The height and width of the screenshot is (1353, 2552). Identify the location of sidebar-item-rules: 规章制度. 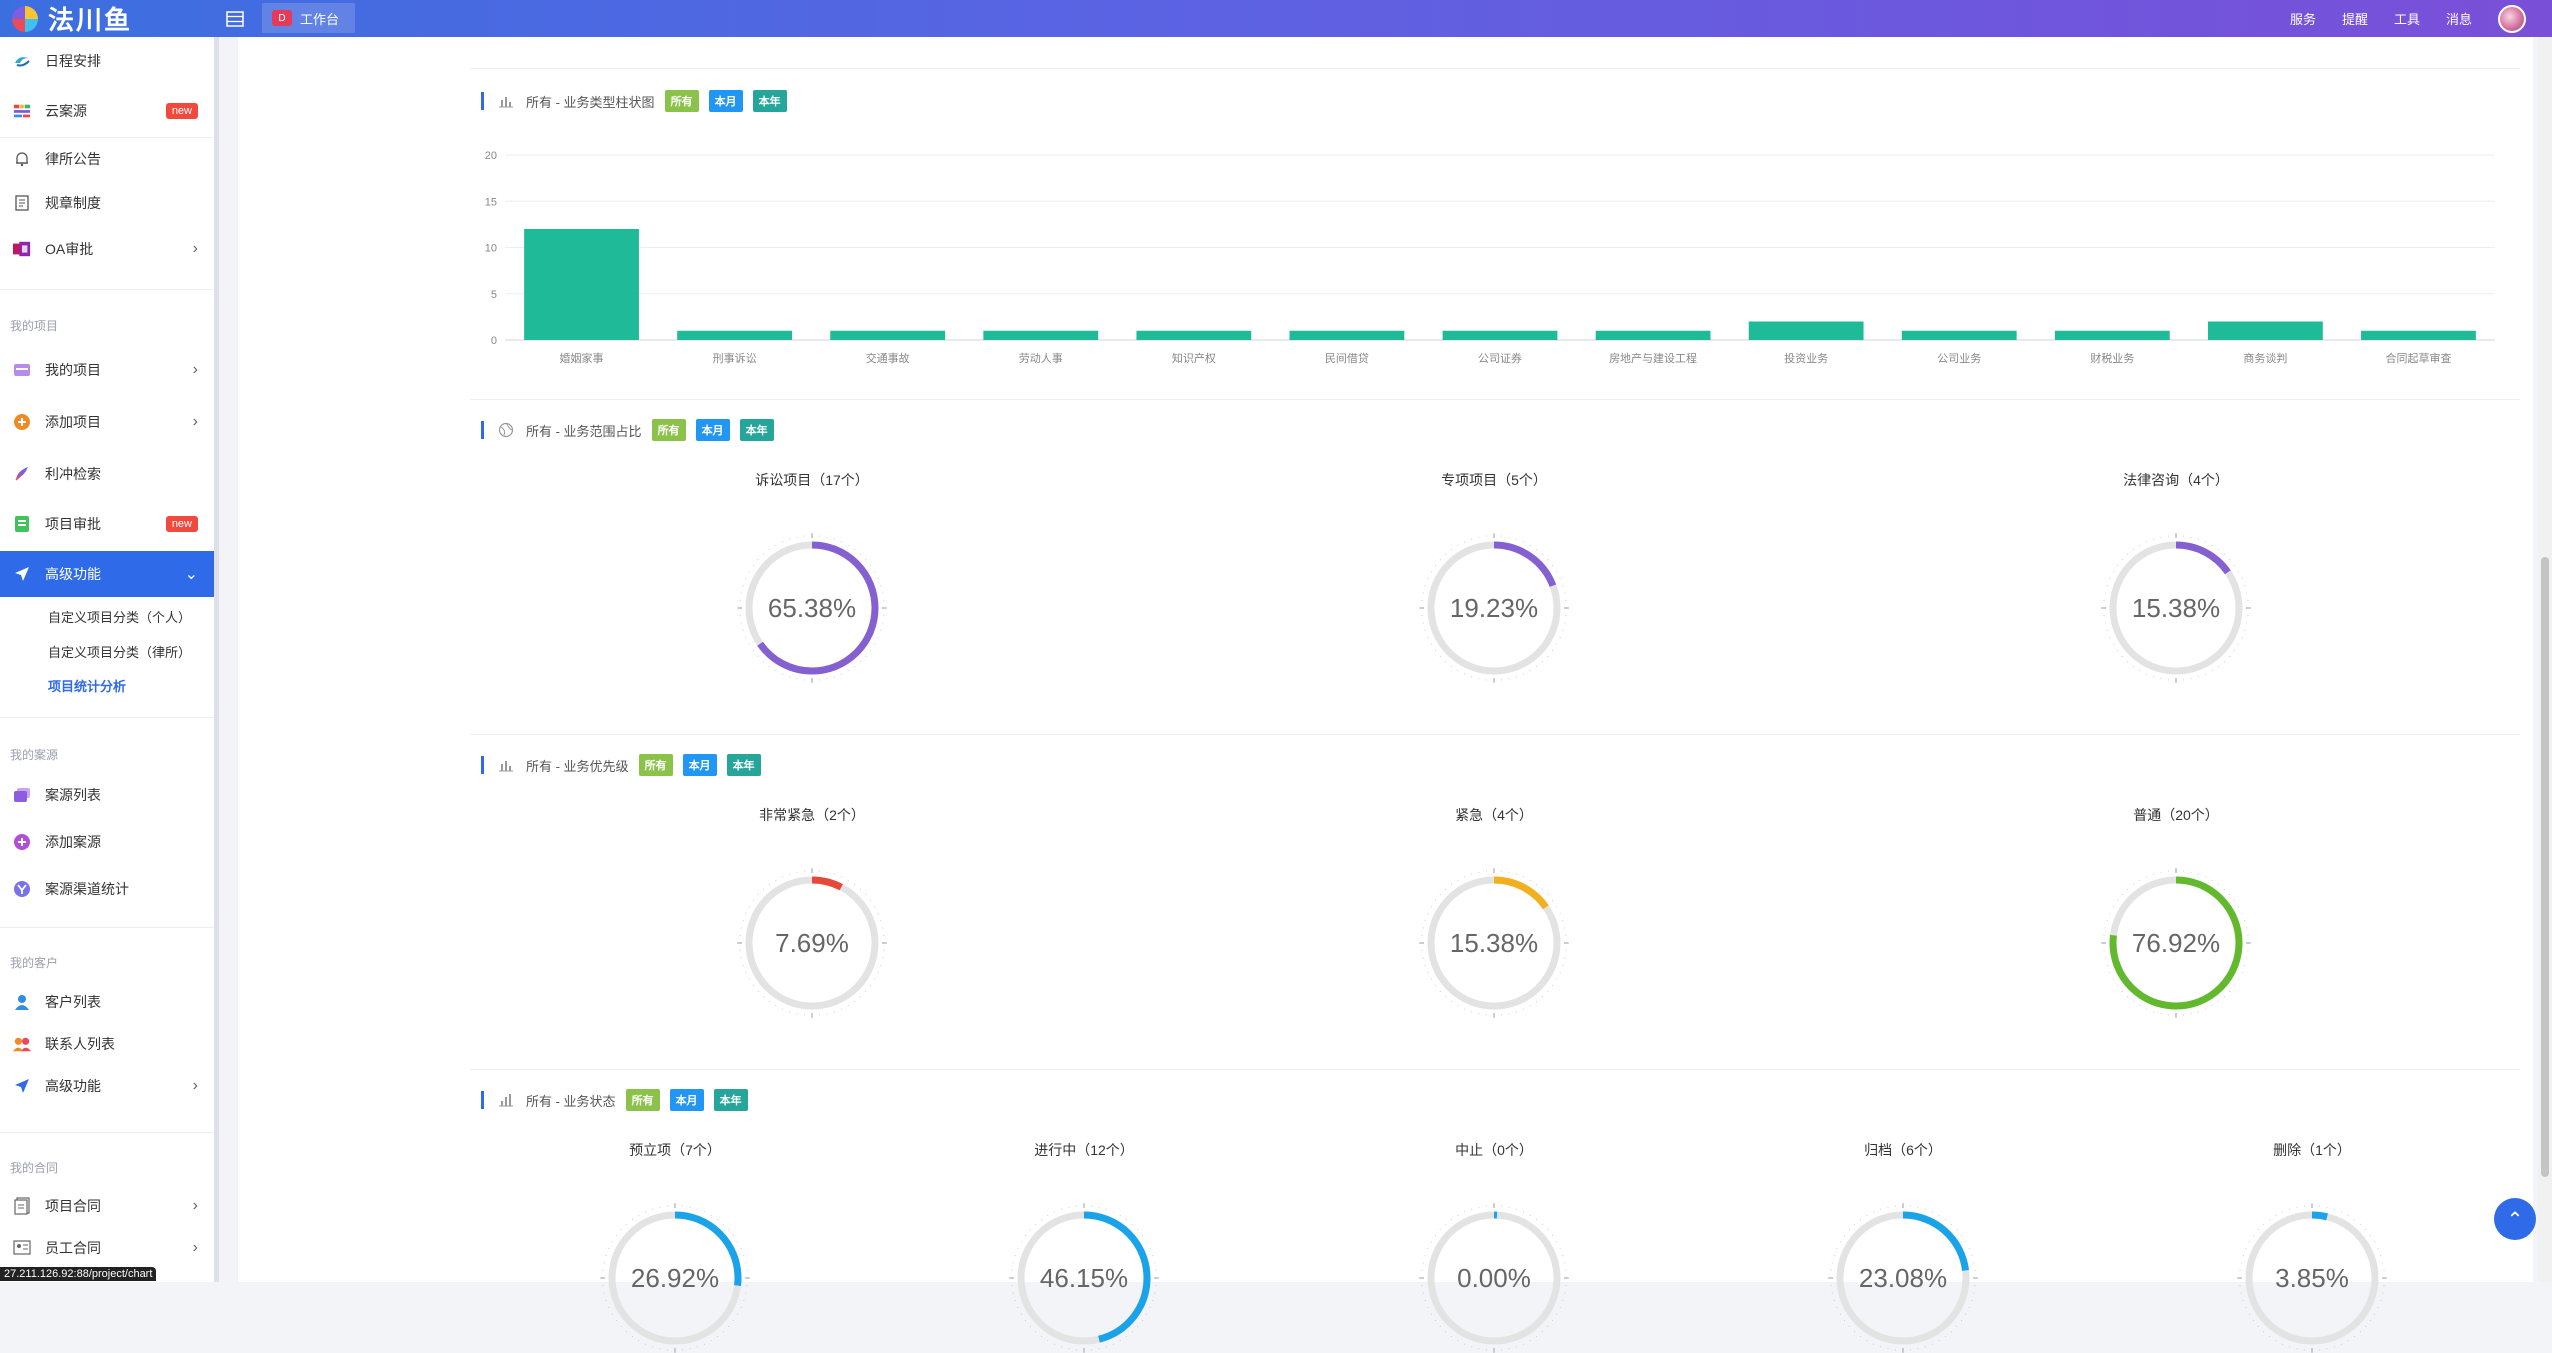
(107, 203).